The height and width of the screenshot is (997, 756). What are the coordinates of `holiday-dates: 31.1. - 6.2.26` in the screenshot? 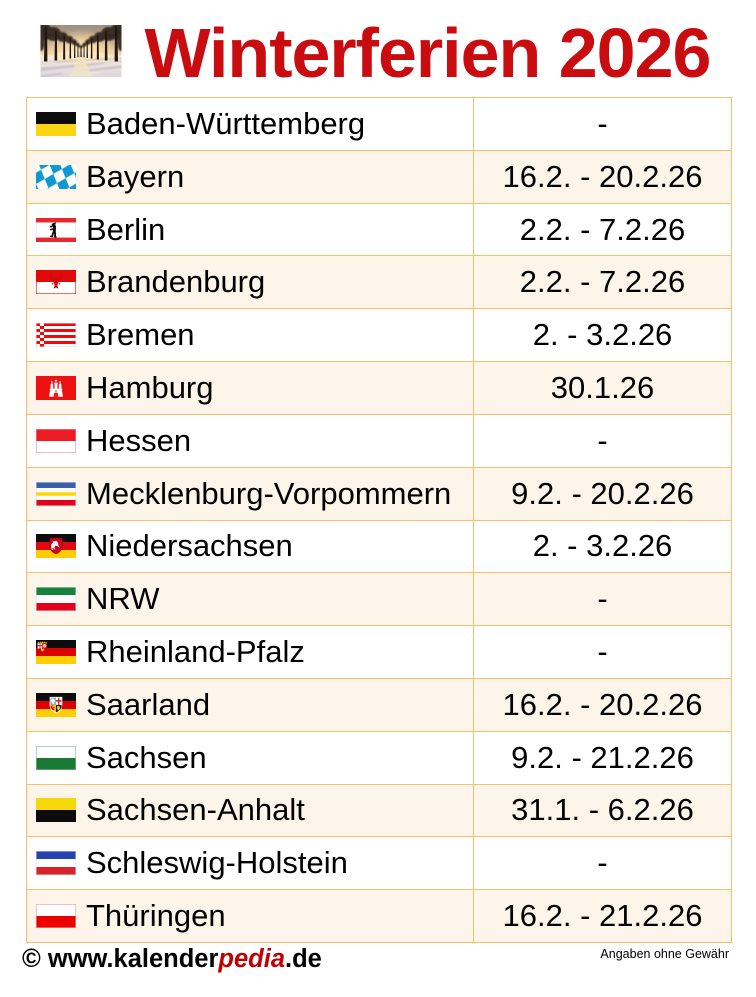 It's located at (602, 810).